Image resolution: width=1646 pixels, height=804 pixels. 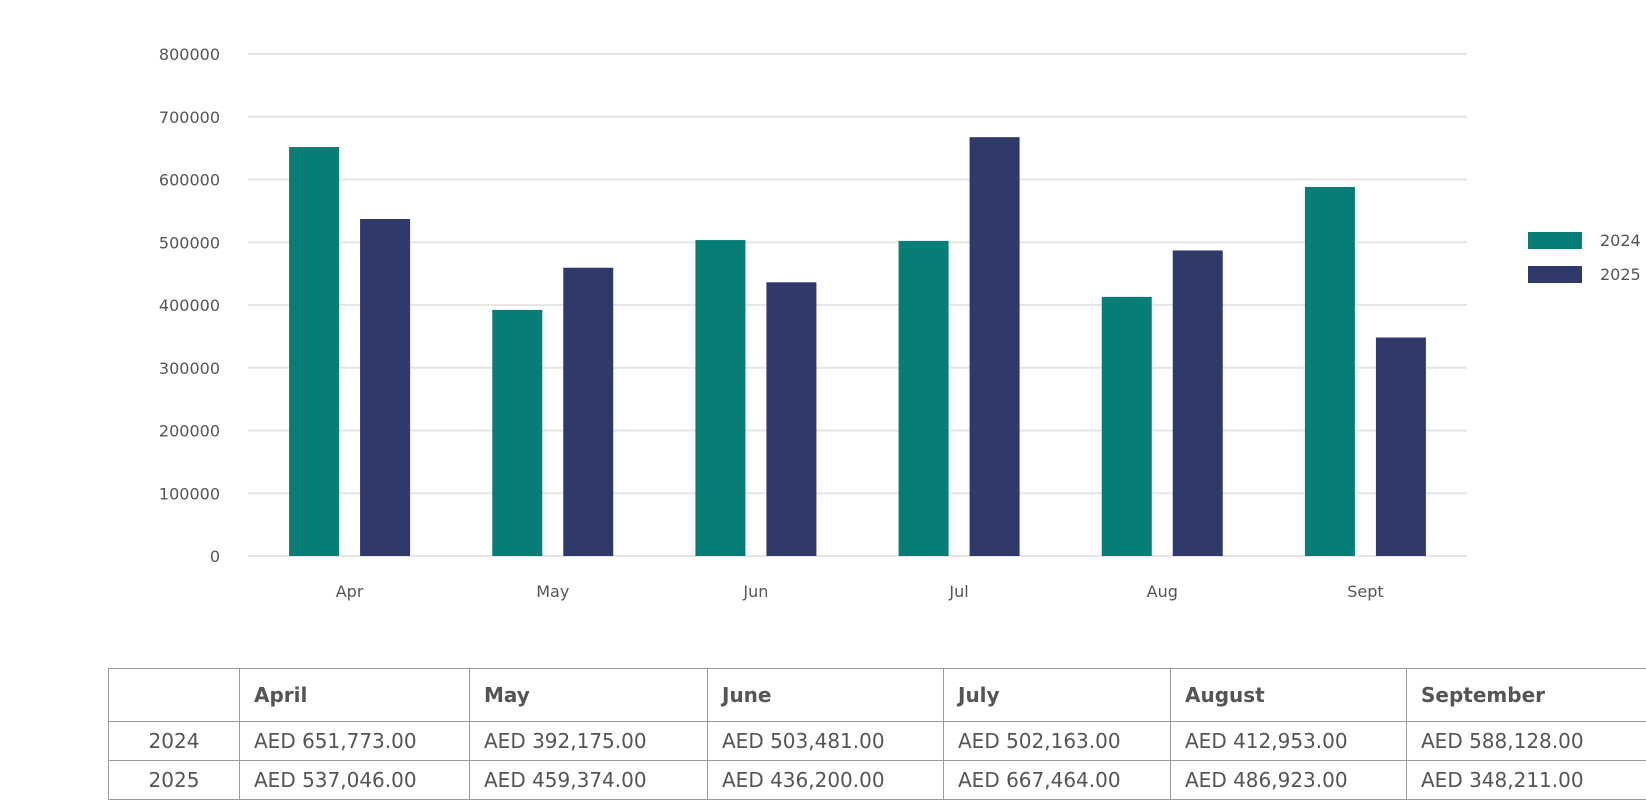 I want to click on table-cell: AED 667,464.00, so click(x=1057, y=780).